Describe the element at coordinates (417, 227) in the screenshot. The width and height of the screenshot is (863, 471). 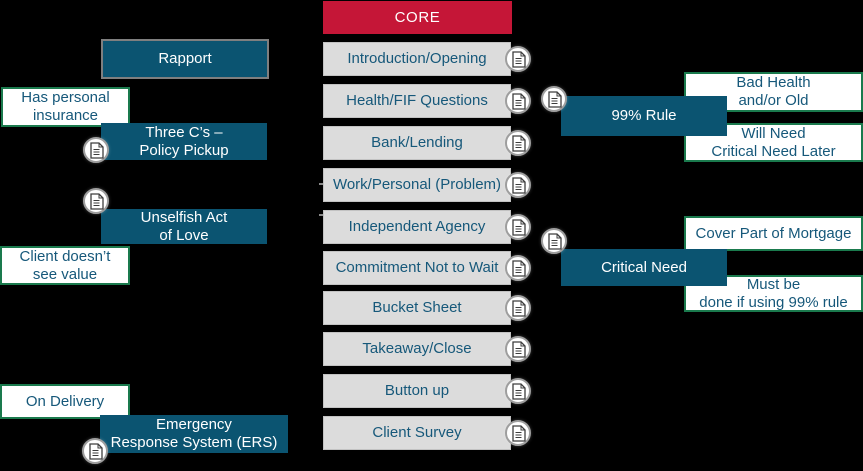
I see `core-step-independent-agency: Independent Agency` at that location.